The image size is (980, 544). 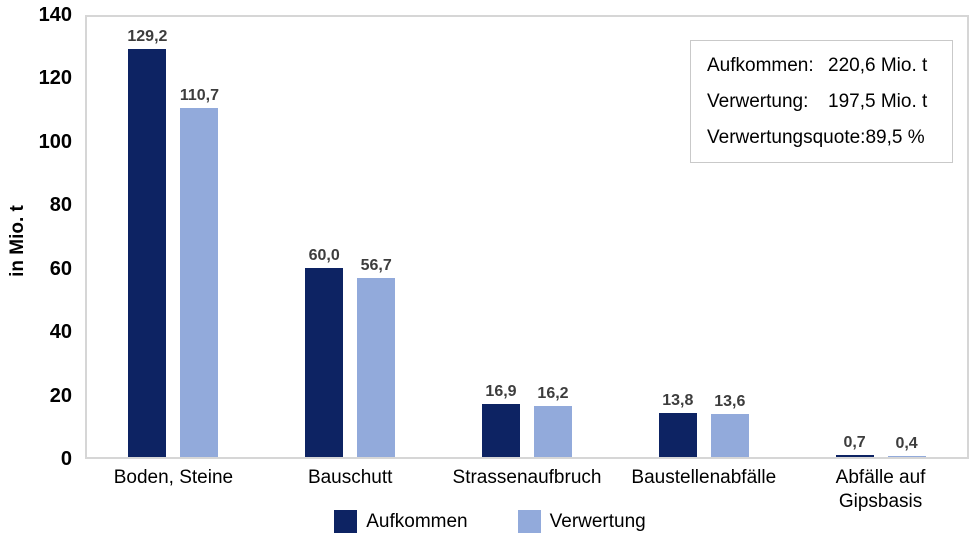 I want to click on bar-aufkommen: 60,0, so click(x=324, y=352).